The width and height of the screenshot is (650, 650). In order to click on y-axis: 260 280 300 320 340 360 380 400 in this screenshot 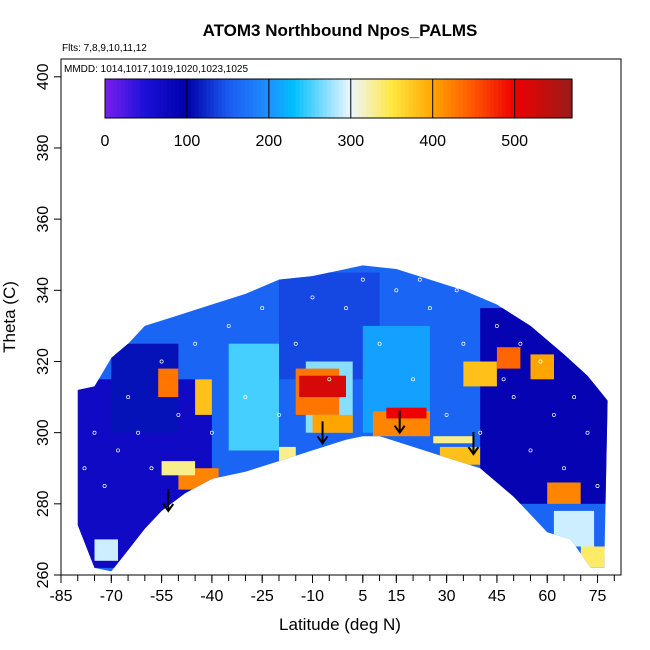, I will do `click(48, 325)`.